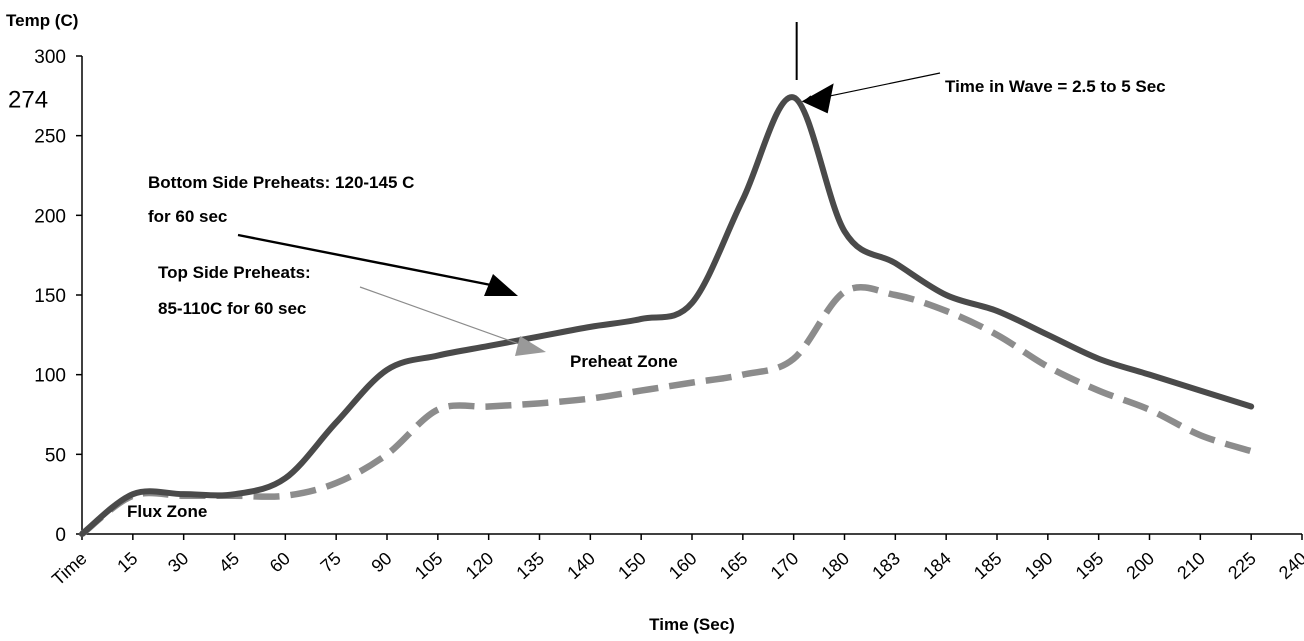 Image resolution: width=1304 pixels, height=641 pixels. What do you see at coordinates (785, 565) in the screenshot?
I see `x-tick-label: 170` at bounding box center [785, 565].